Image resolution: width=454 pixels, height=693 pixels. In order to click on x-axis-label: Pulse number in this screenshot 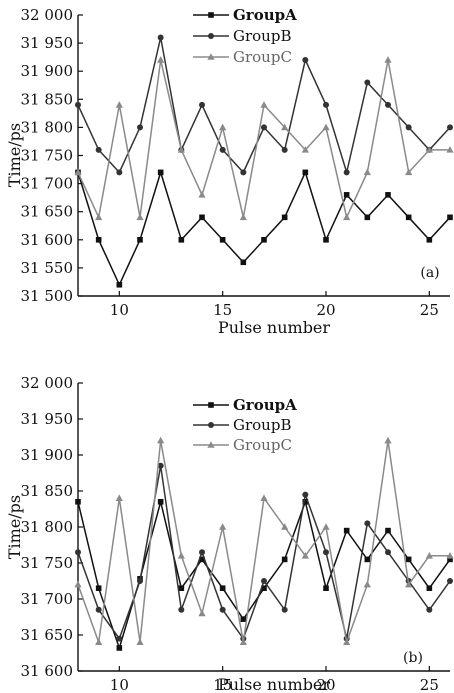, I will do `click(274, 684)`.